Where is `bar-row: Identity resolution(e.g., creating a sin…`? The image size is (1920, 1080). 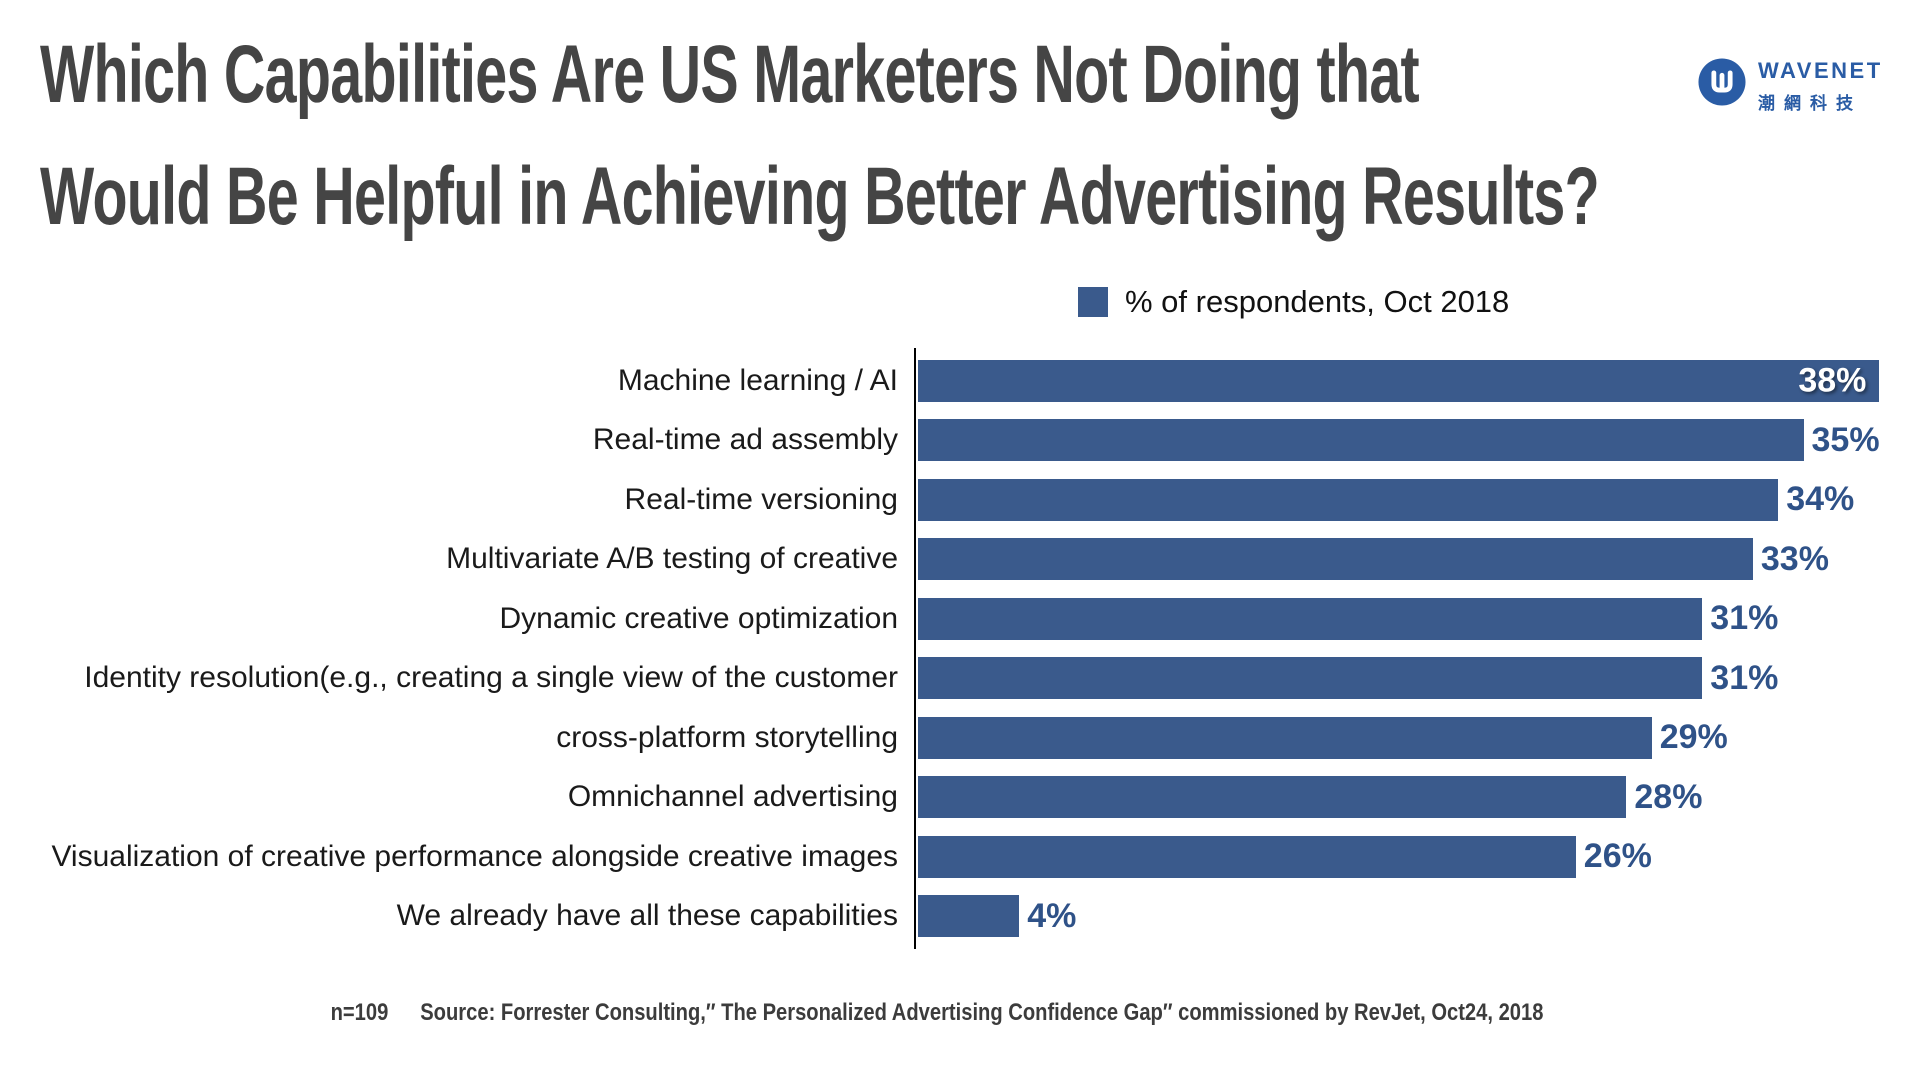
bar-row: Identity resolution(e.g., creating a sin… is located at coordinates (960, 679).